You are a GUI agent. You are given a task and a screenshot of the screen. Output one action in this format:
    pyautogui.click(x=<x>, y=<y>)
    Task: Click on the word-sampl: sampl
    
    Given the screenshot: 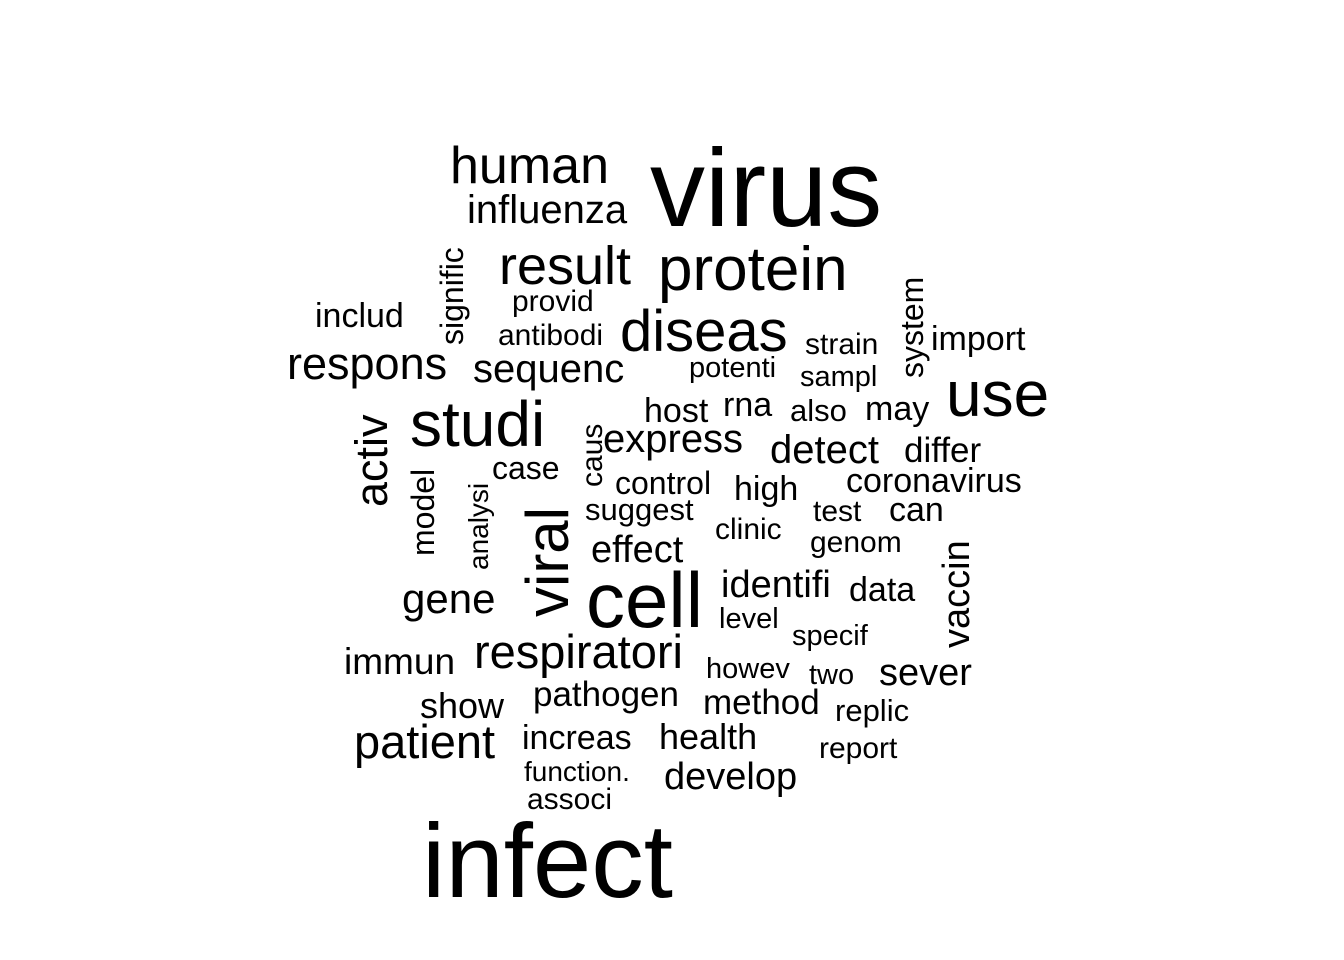 What is the action you would take?
    pyautogui.click(x=838, y=377)
    